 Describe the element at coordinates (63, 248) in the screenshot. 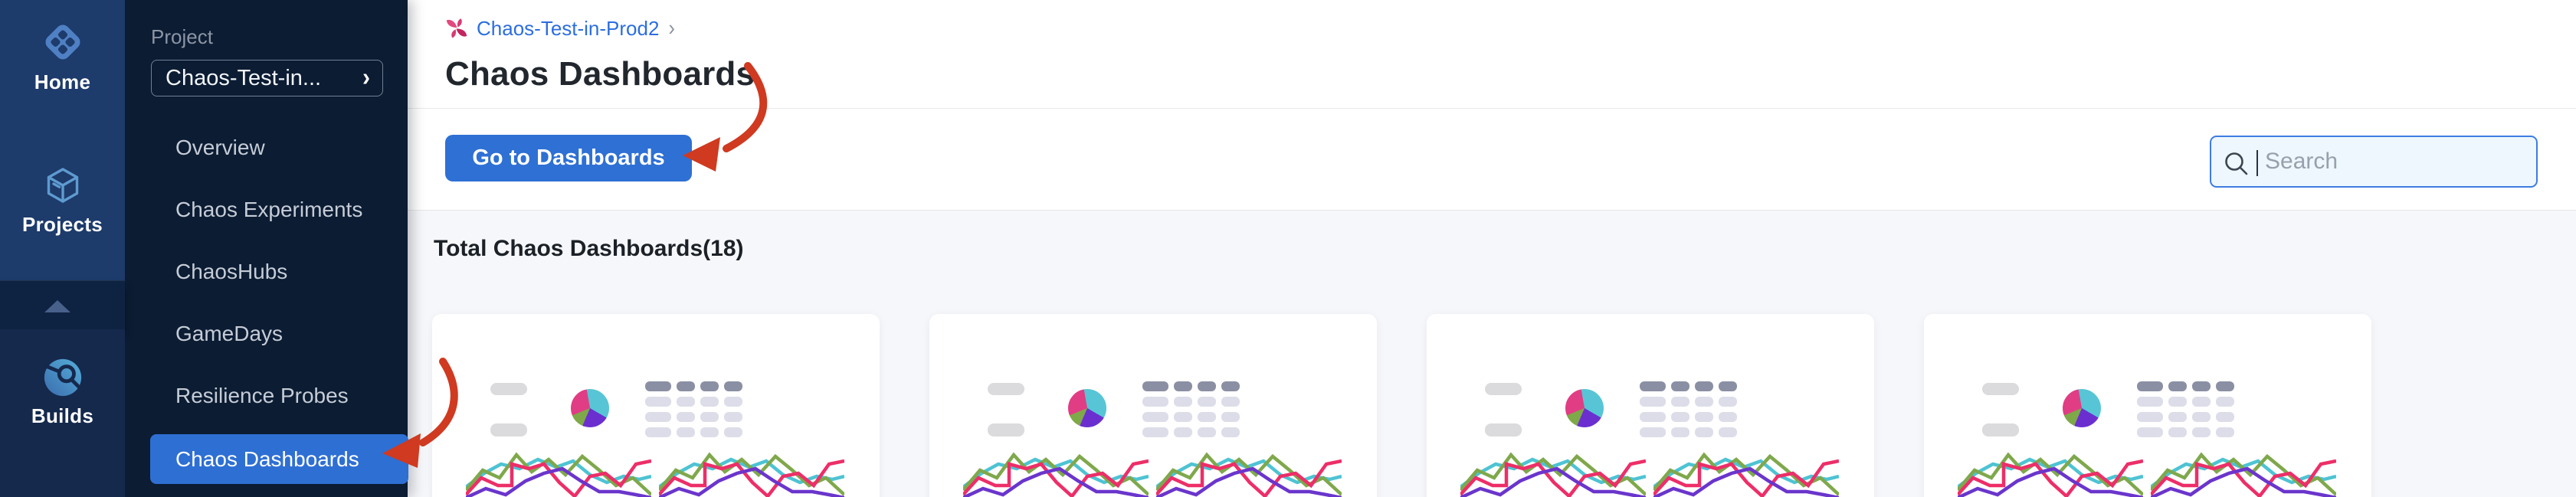

I see `module-rail: Home Projects` at that location.